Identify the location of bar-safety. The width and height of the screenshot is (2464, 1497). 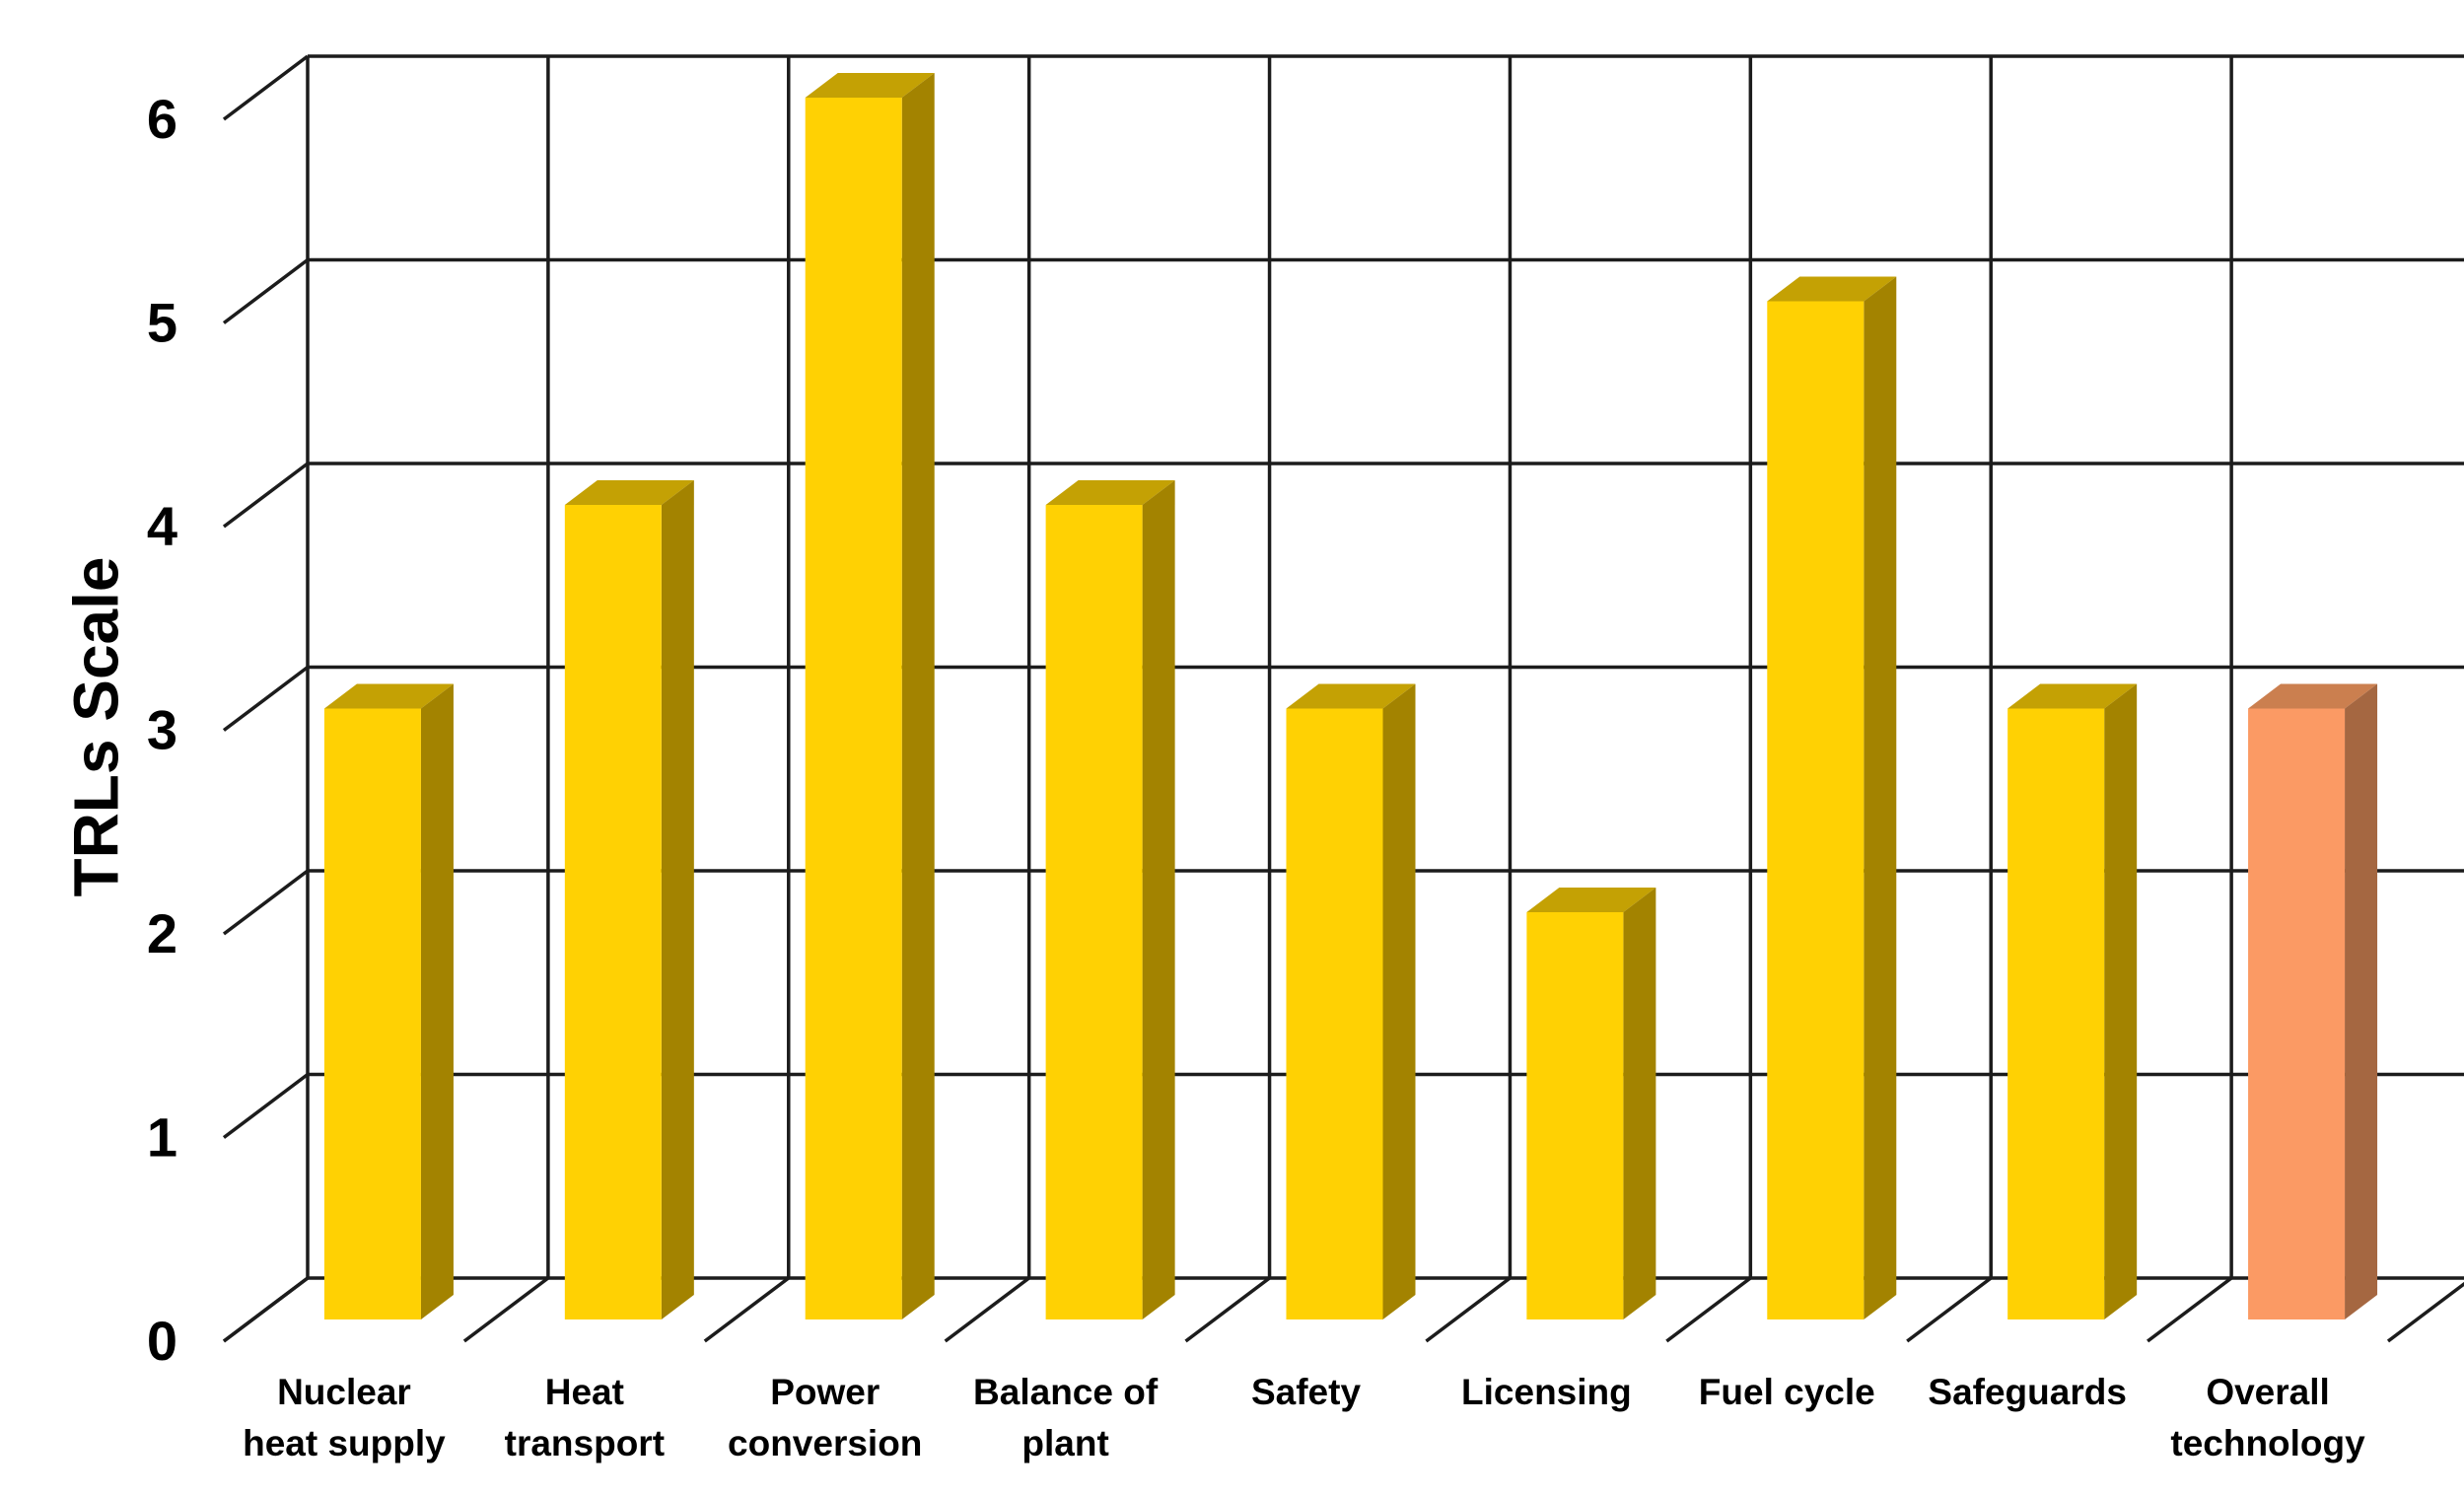
(1351, 1001).